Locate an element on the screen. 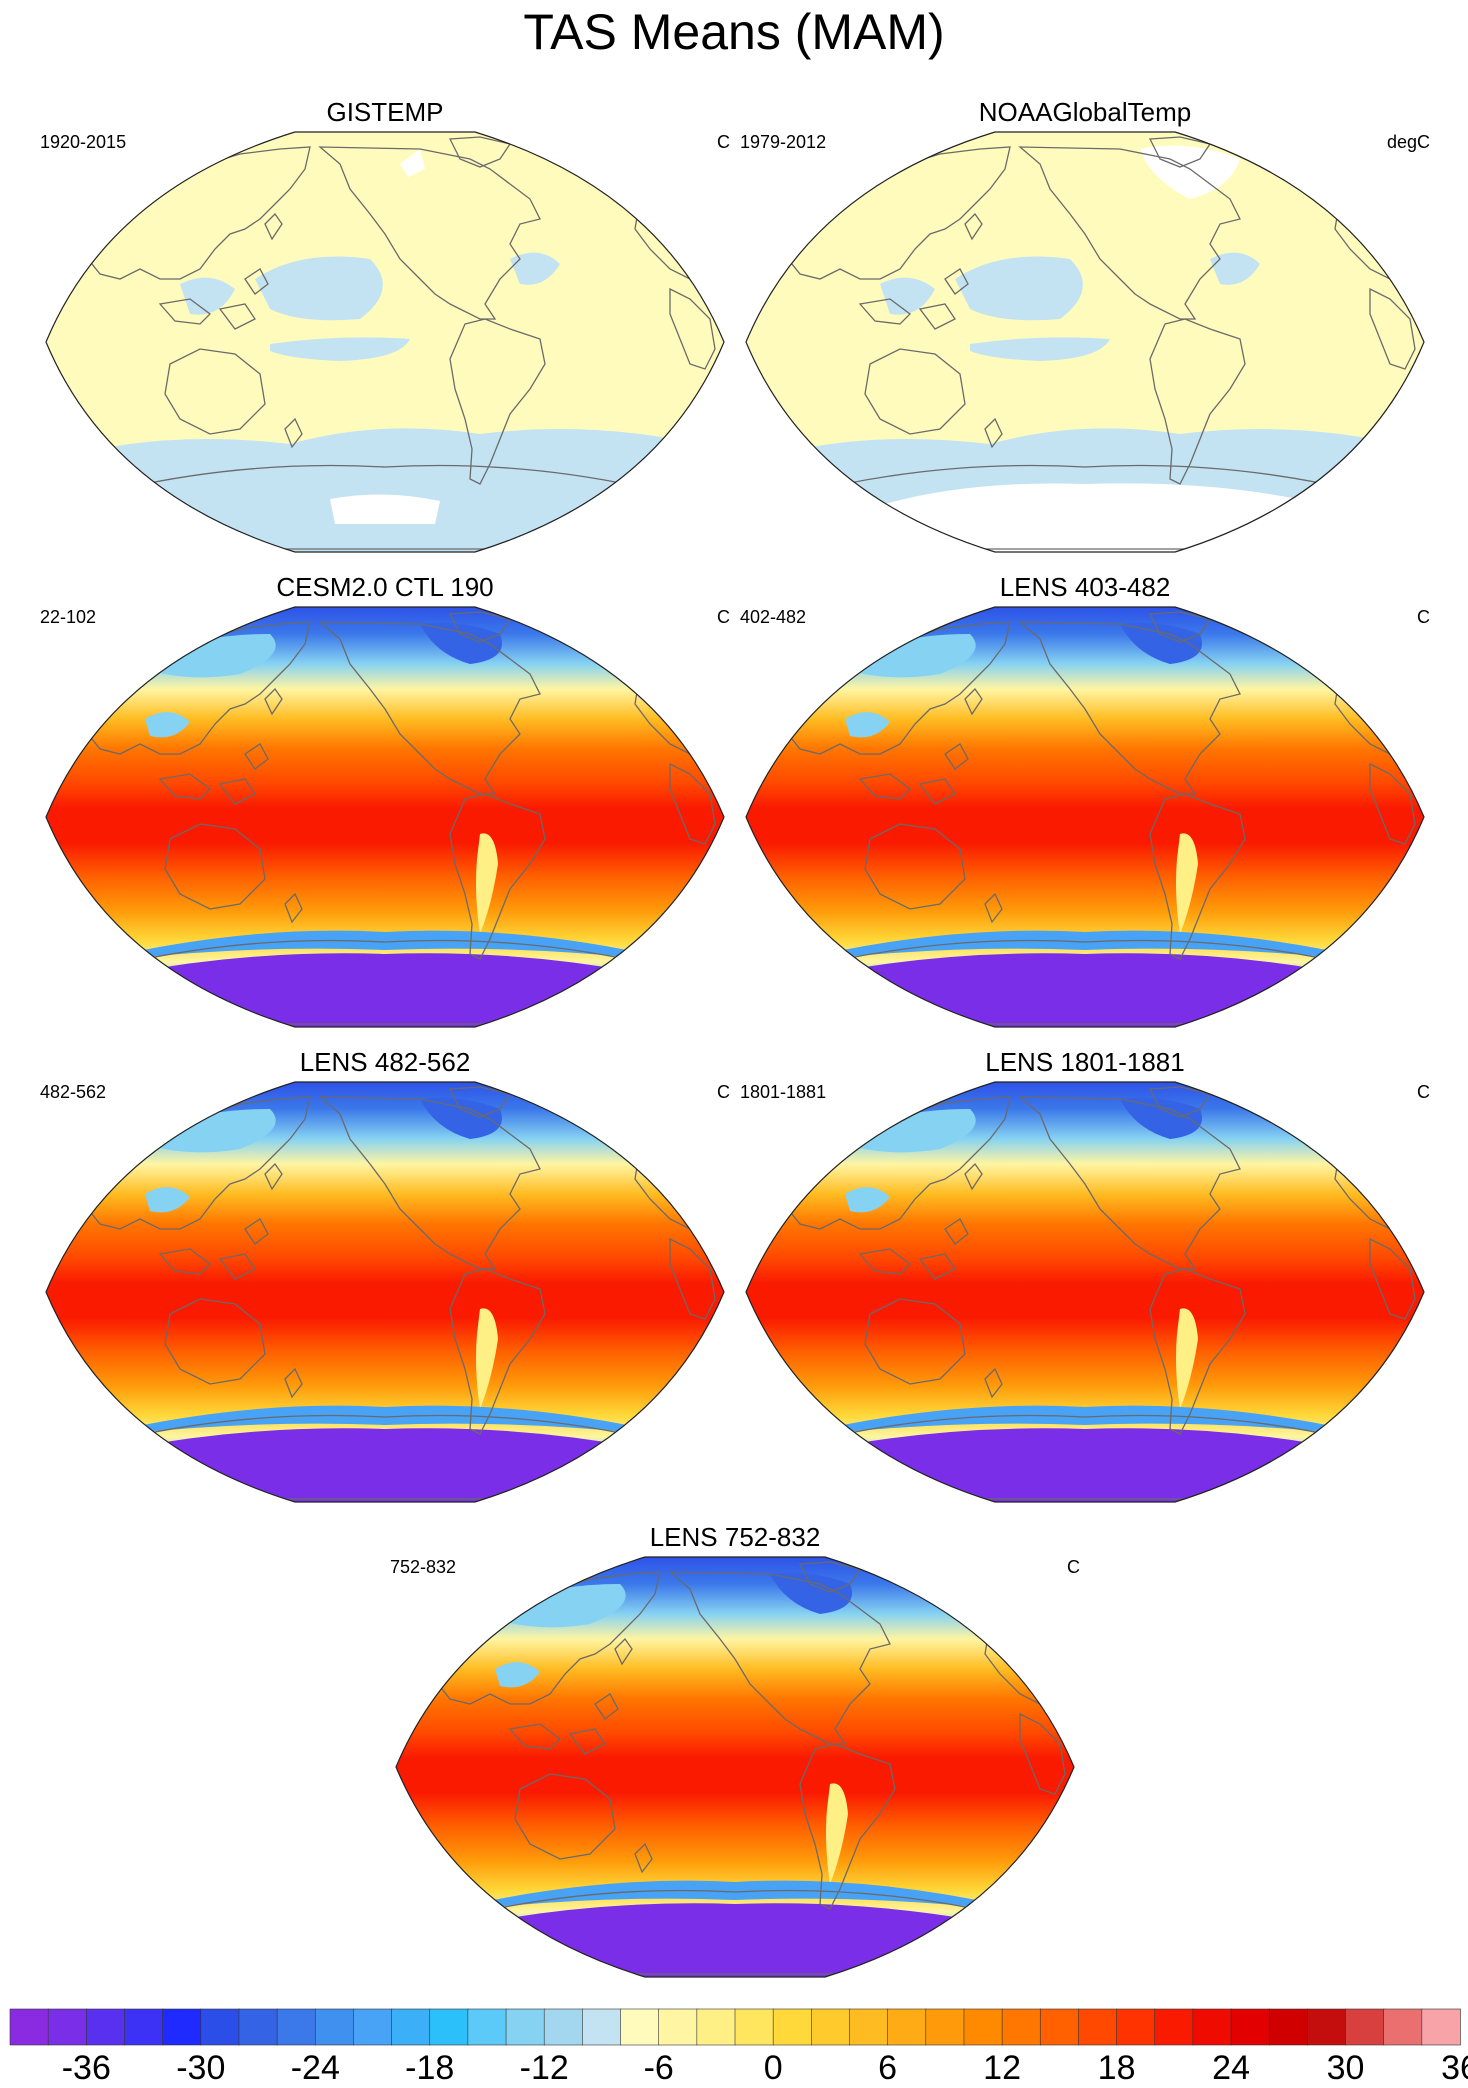  cold-region-canada is located at coordinates (1161, 643).